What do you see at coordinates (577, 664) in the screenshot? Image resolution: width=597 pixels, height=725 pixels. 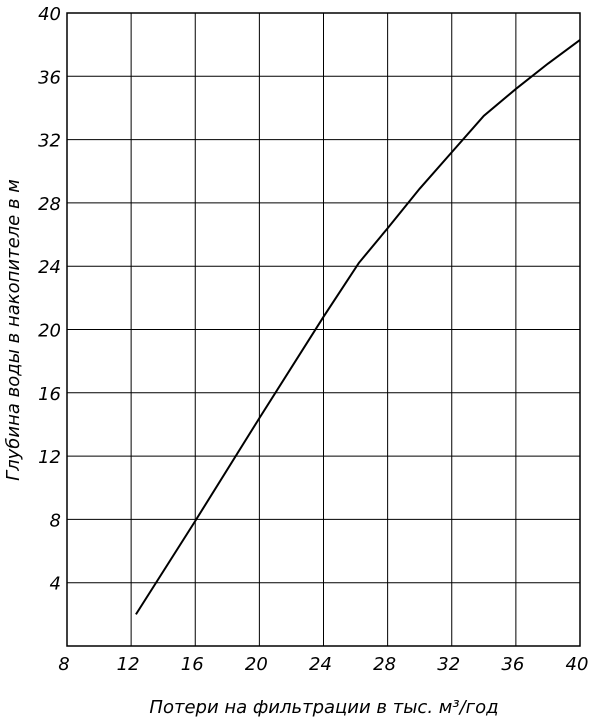 I see `x-tick-label: 40` at bounding box center [577, 664].